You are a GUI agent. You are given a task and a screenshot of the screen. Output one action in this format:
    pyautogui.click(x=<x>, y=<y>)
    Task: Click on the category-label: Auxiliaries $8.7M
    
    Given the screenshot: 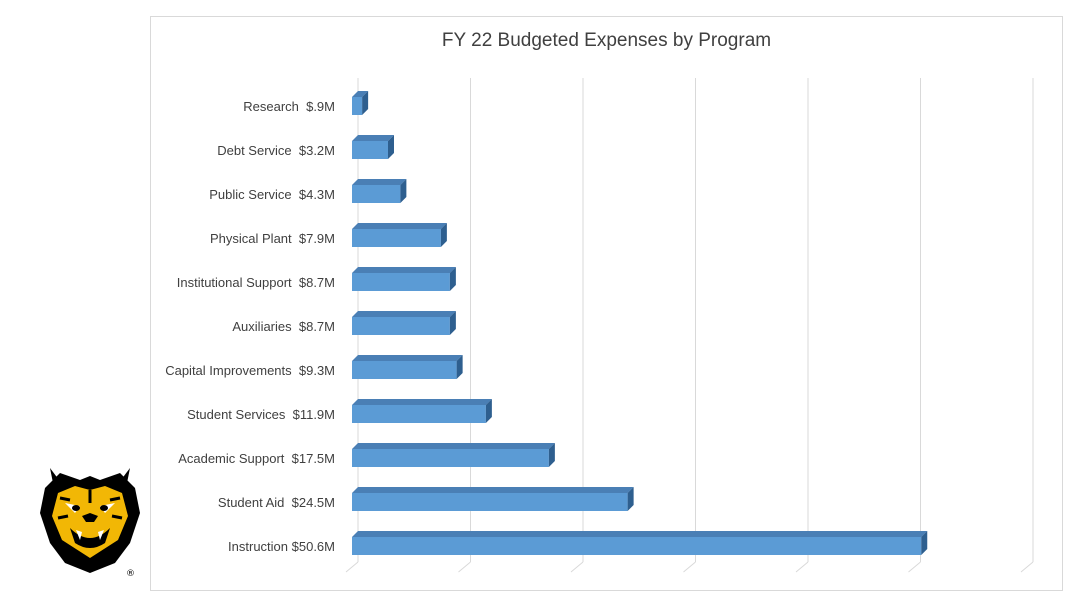 What is the action you would take?
    pyautogui.click(x=283, y=326)
    